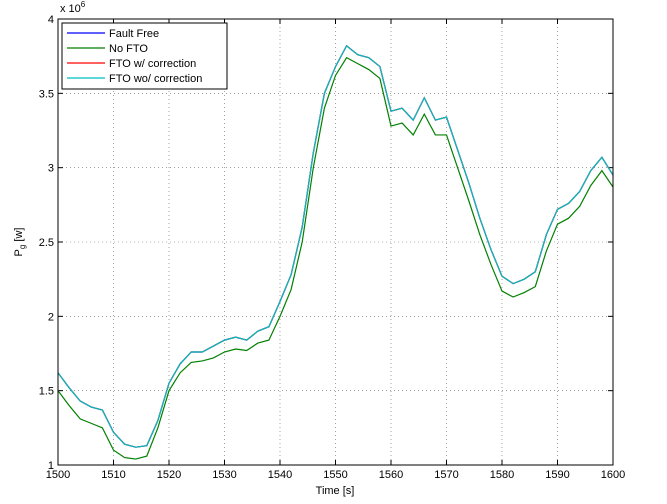  I want to click on y-axis-label: Pg [w], so click(20, 242).